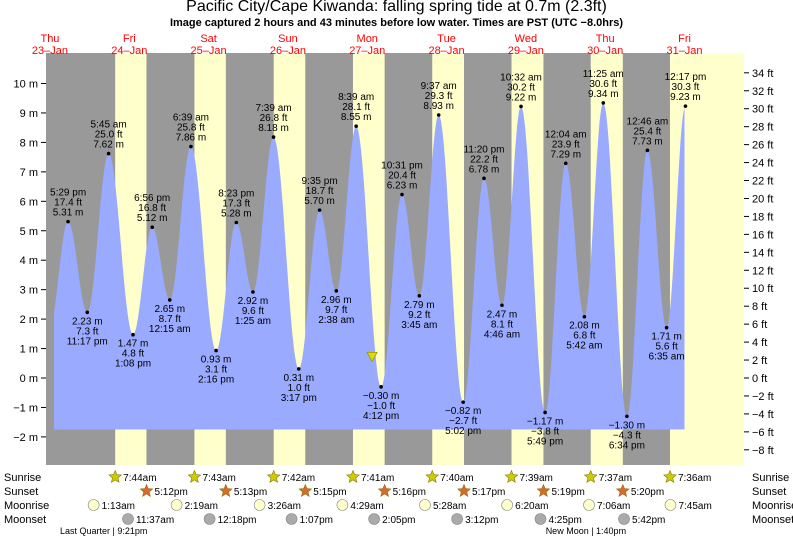  What do you see at coordinates (320, 191) in the screenshot?
I see `tide-label: 18.7 ft` at bounding box center [320, 191].